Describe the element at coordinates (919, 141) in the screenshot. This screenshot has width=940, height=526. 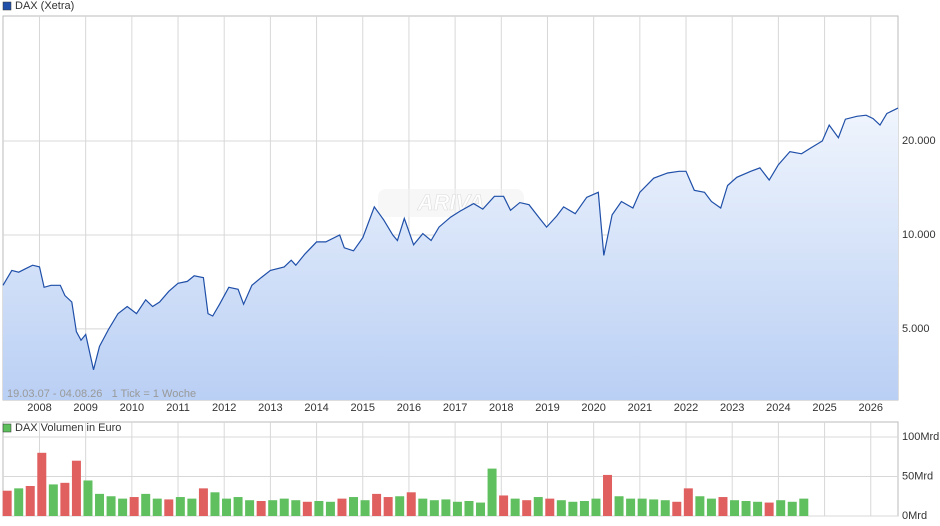
I see `y-tick-label: 20.000` at that location.